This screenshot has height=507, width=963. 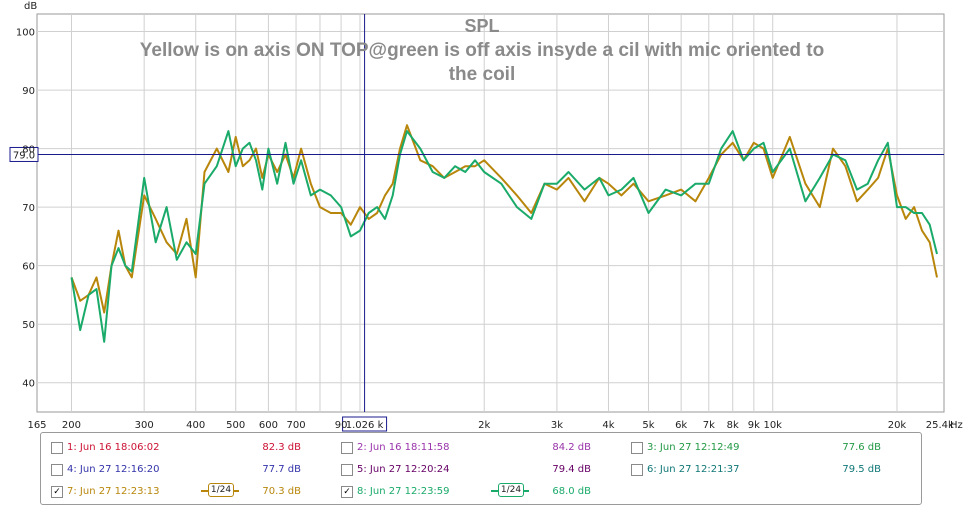 What do you see at coordinates (484, 425) in the screenshot?
I see `x-tick-label: 2k` at bounding box center [484, 425].